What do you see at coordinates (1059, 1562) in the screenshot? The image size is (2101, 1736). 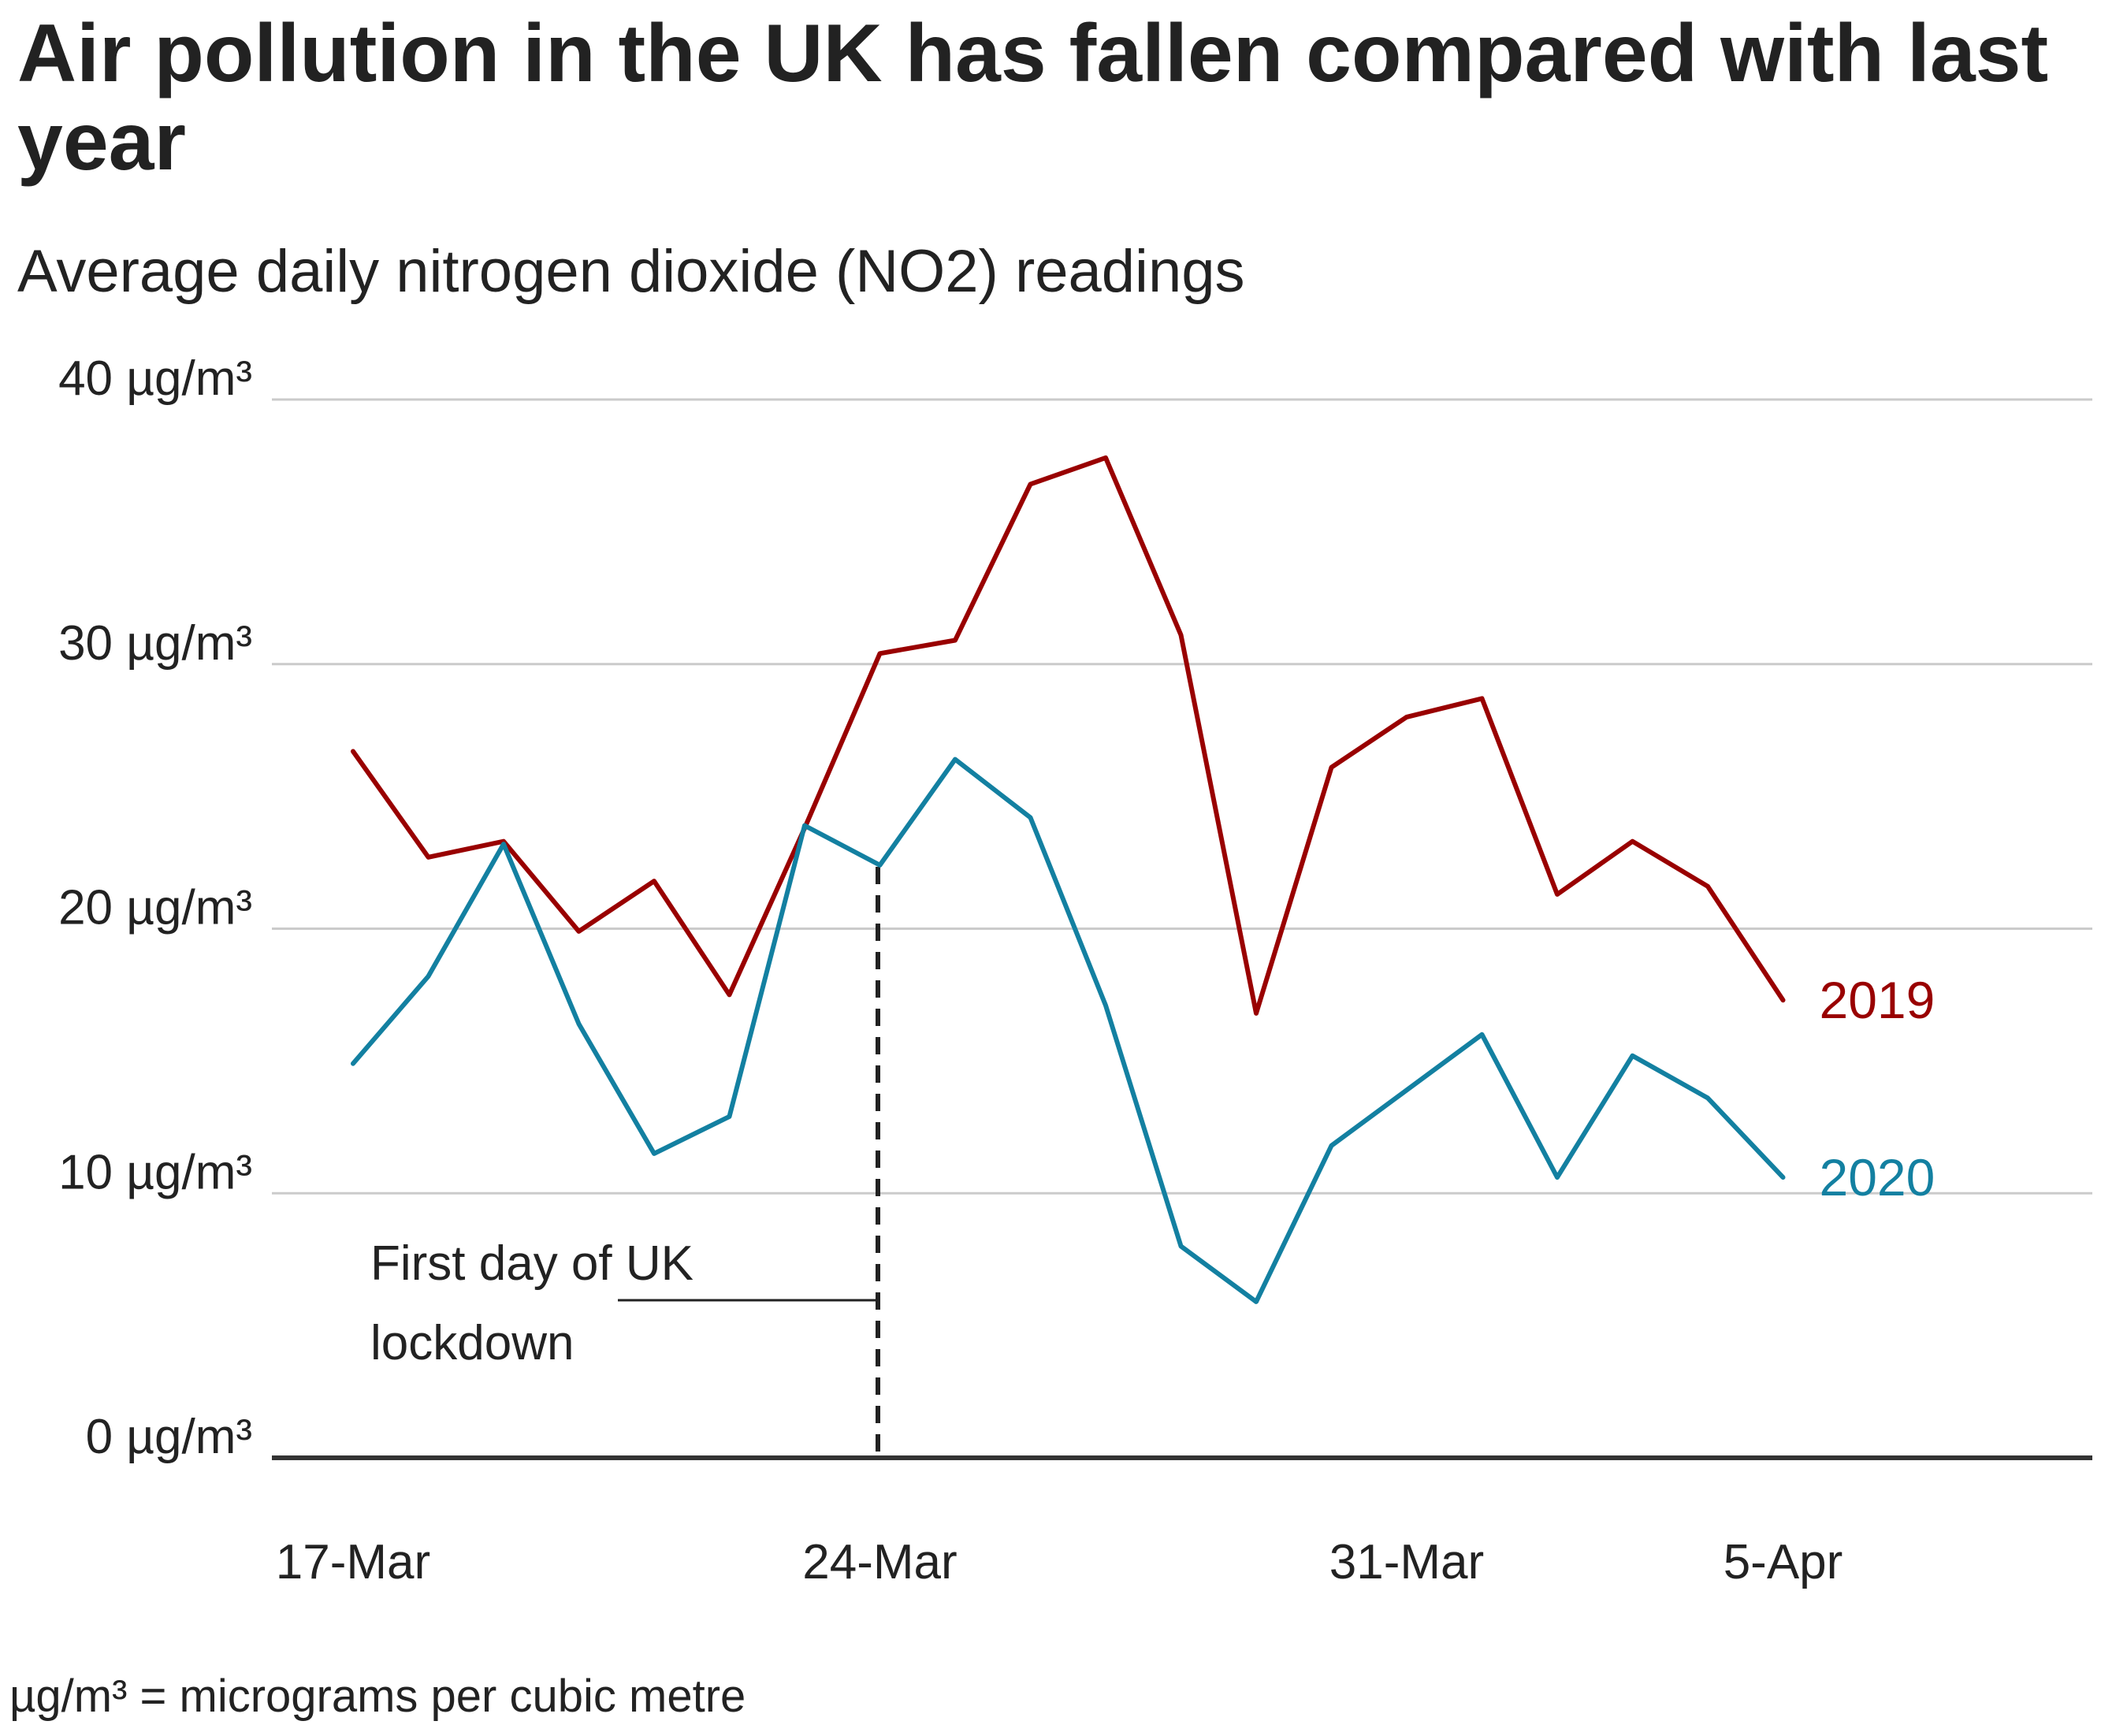 I see `x-axis-tick-labels: 17-Mar 24-Mar 31-Mar 5-Apr` at bounding box center [1059, 1562].